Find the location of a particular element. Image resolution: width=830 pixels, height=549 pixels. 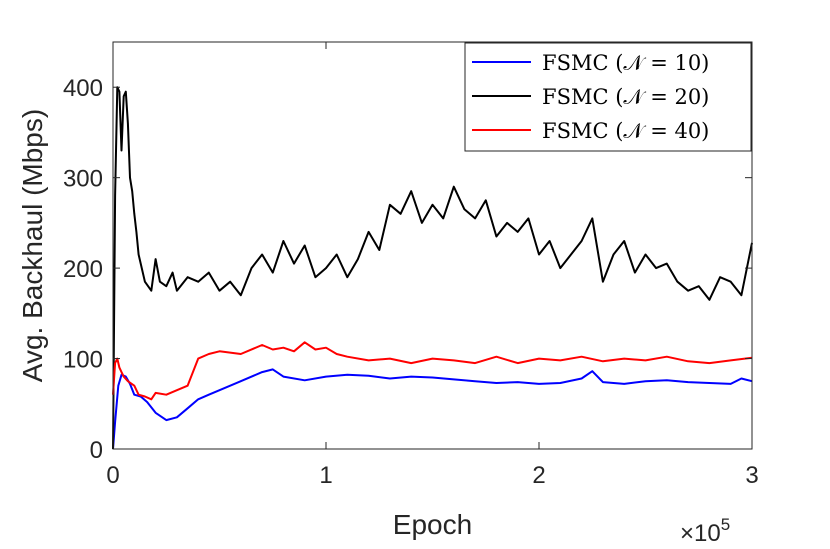

y-tick-label: 400 is located at coordinates (83, 88).